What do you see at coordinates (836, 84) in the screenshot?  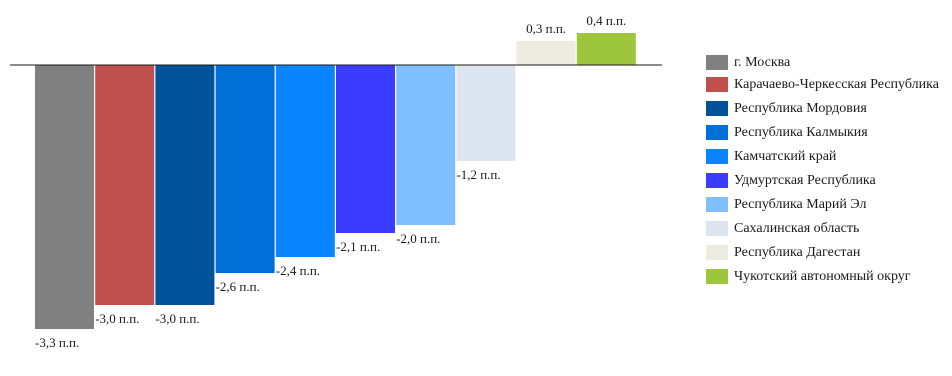 I see `legend-label: Карачаево-Черкесская Республика` at bounding box center [836, 84].